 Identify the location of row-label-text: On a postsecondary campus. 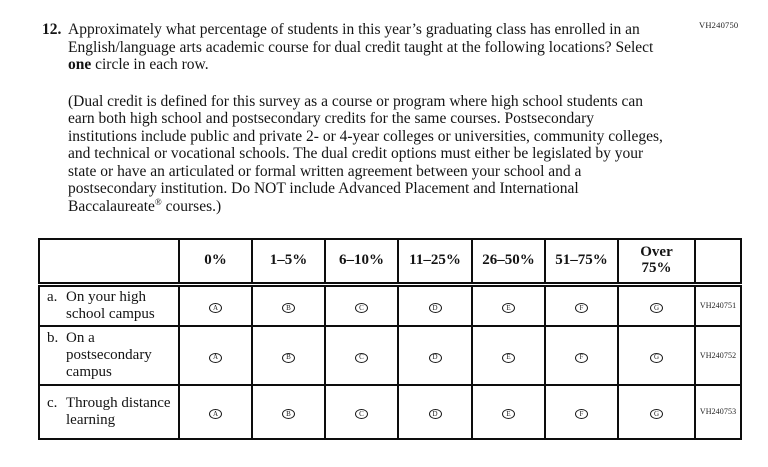
(109, 354).